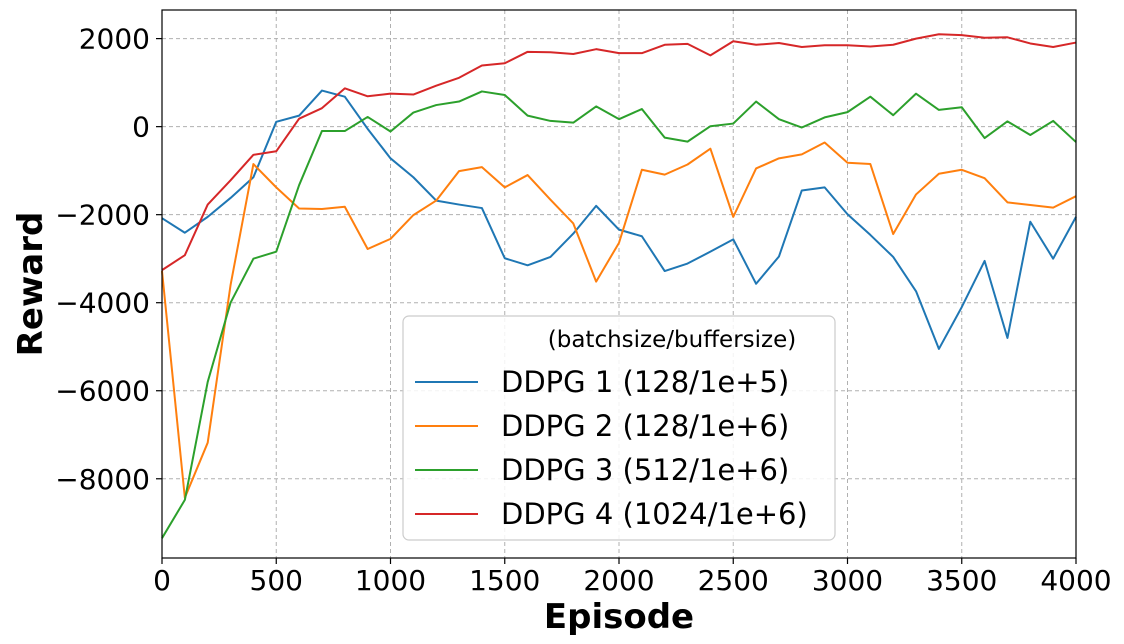  Describe the element at coordinates (654, 514) in the screenshot. I see `legend-label-4: DDPG 4 (1024/1e+6)` at that location.